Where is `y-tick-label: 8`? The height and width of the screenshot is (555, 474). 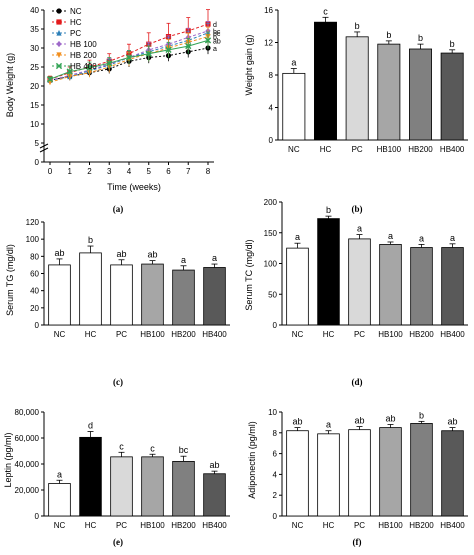
y-tick-label: 8 is located at coordinates (275, 433).